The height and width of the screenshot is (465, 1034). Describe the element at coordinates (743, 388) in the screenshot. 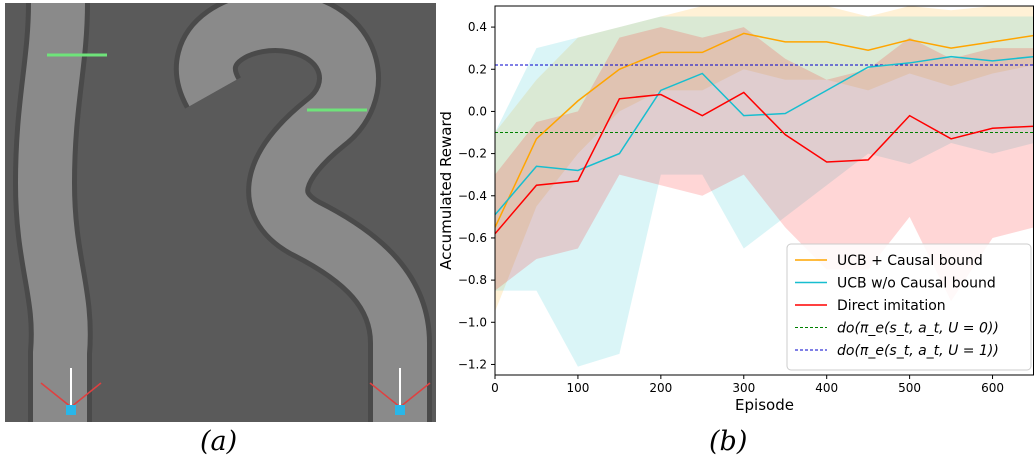

I see `x-tick-label: 300` at that location.